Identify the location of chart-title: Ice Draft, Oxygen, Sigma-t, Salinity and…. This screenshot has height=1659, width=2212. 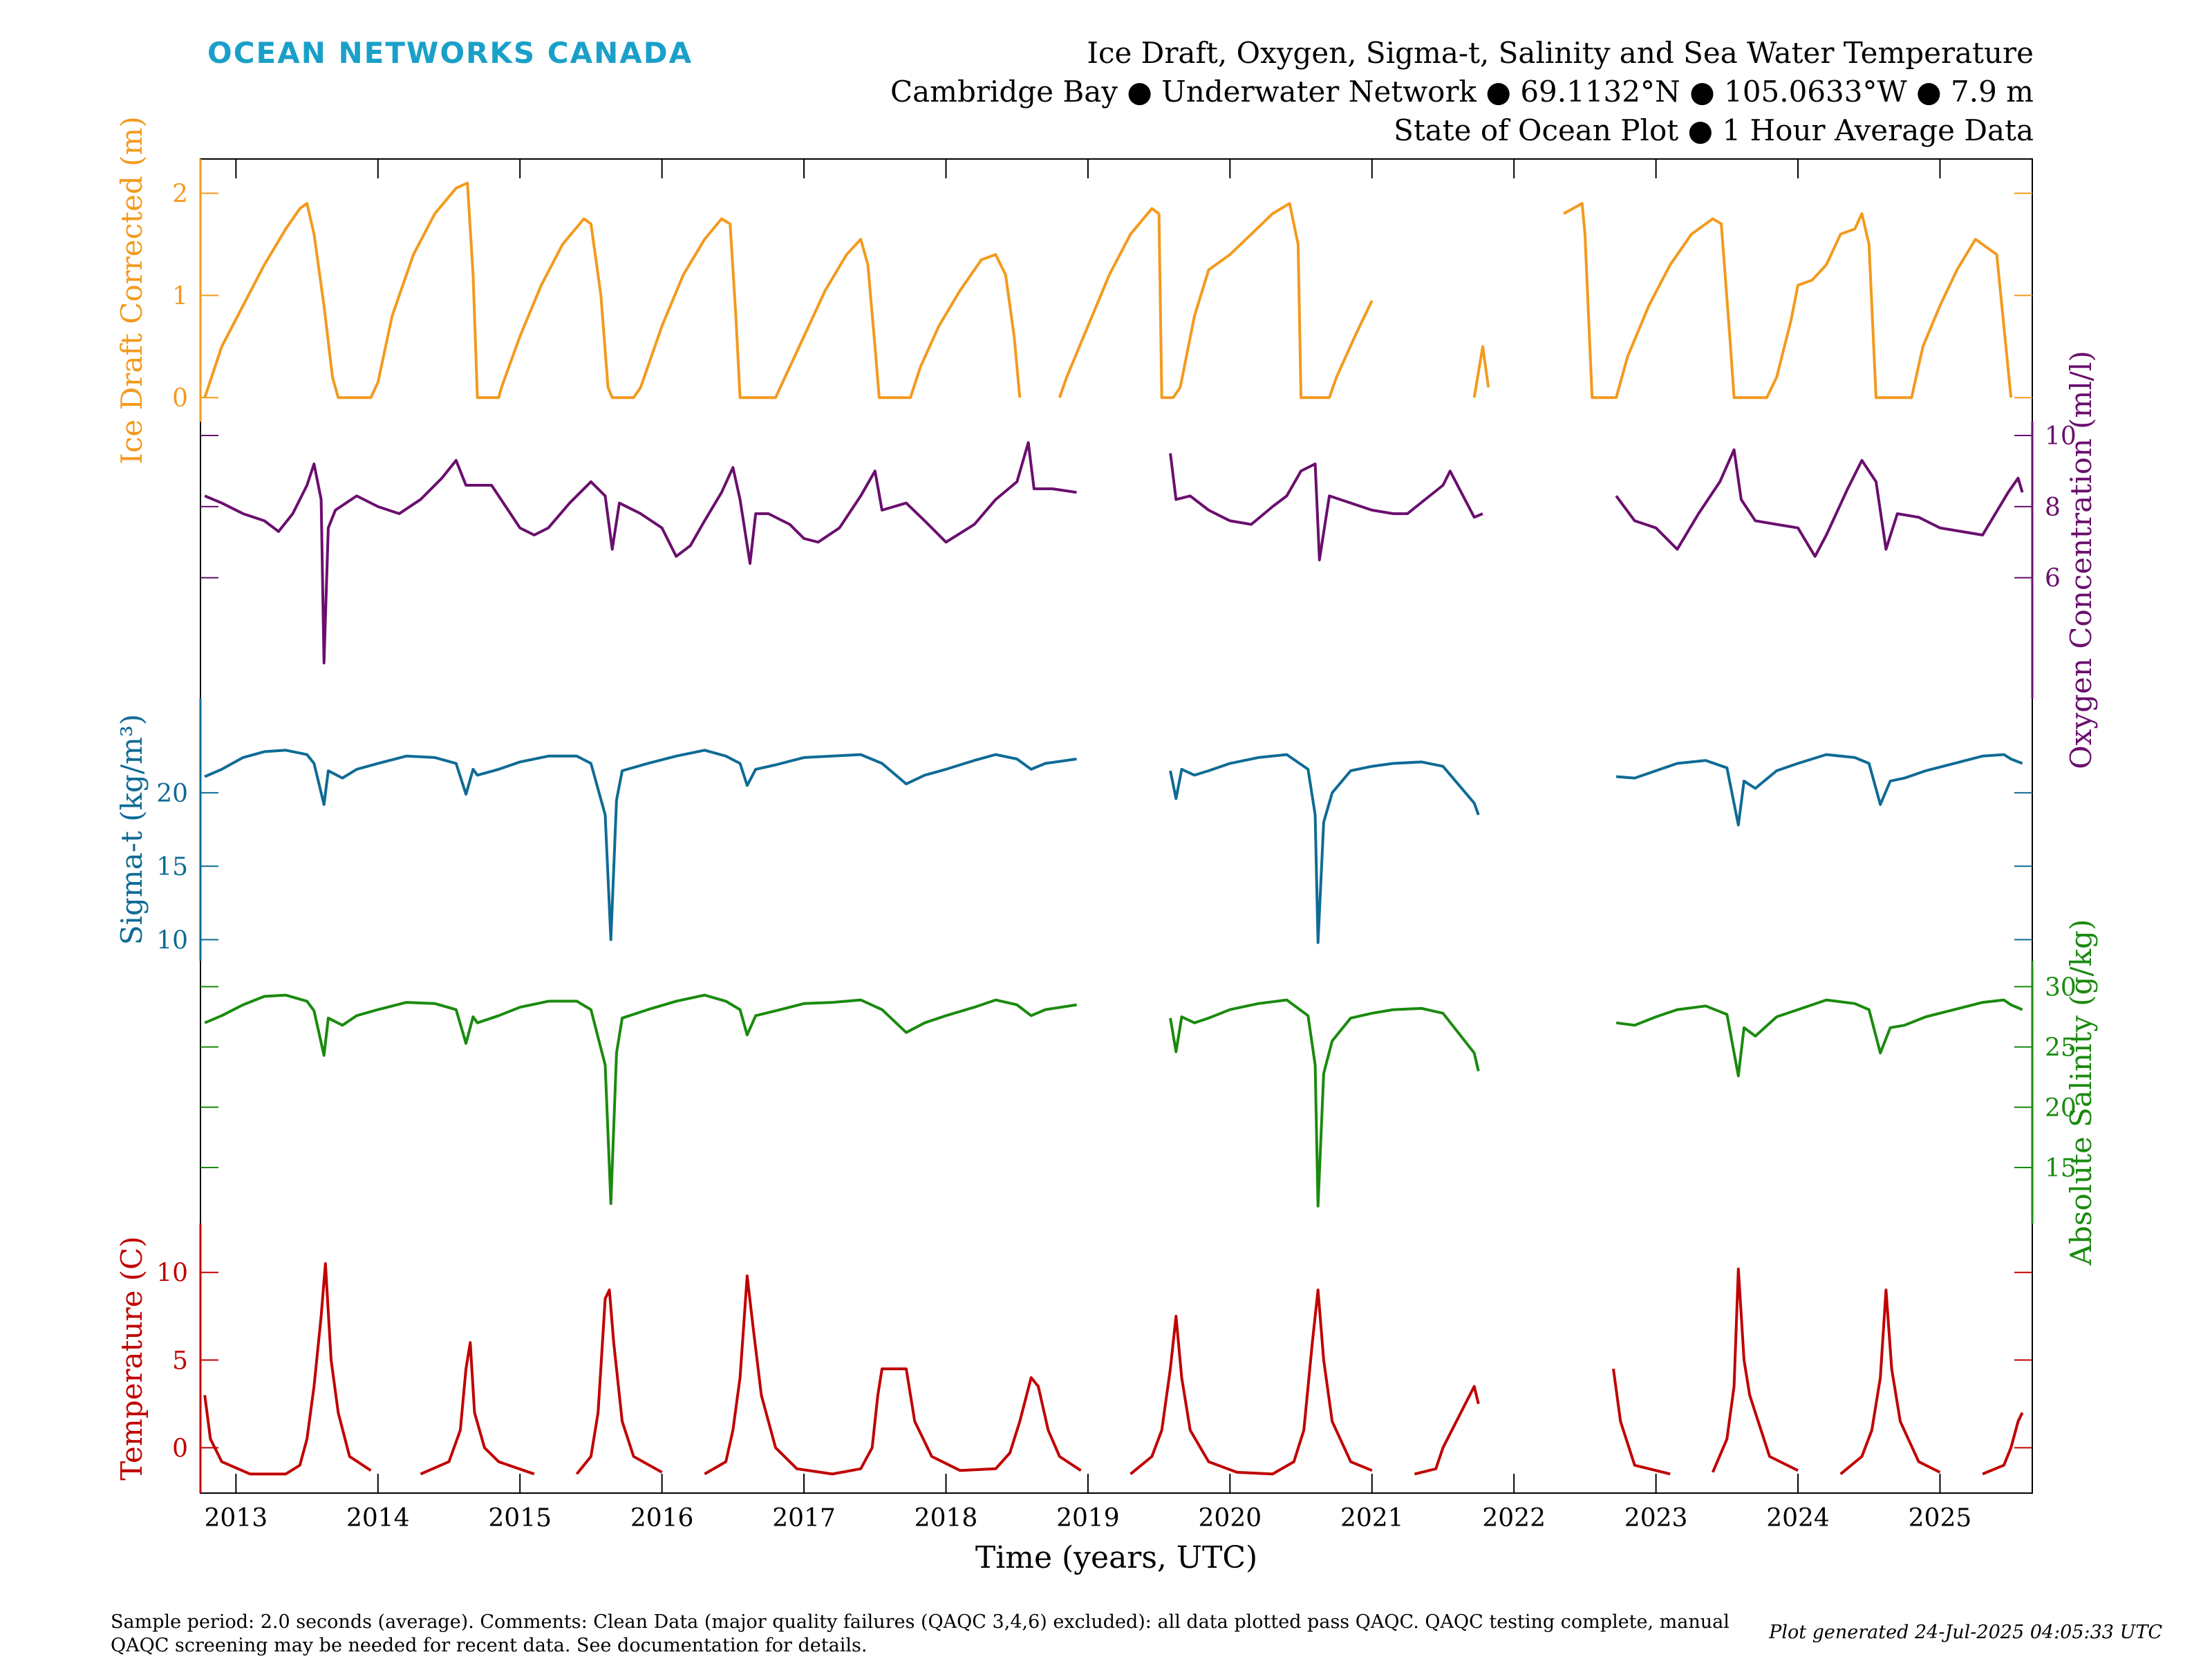
(1560, 53).